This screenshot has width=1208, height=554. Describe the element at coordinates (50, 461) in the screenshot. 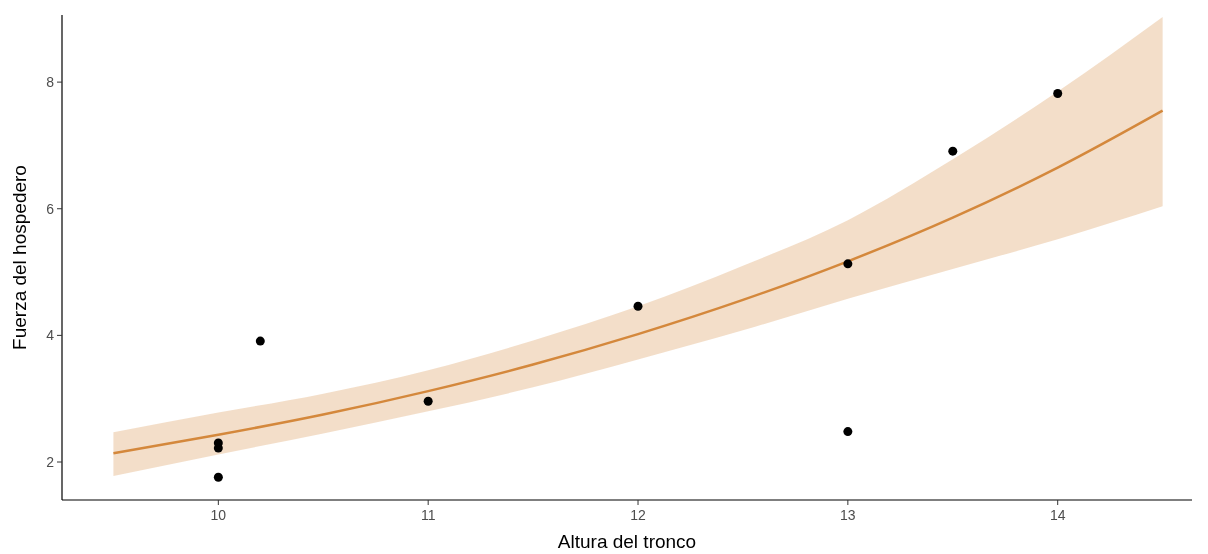

I see `y-tick-label: 2` at that location.